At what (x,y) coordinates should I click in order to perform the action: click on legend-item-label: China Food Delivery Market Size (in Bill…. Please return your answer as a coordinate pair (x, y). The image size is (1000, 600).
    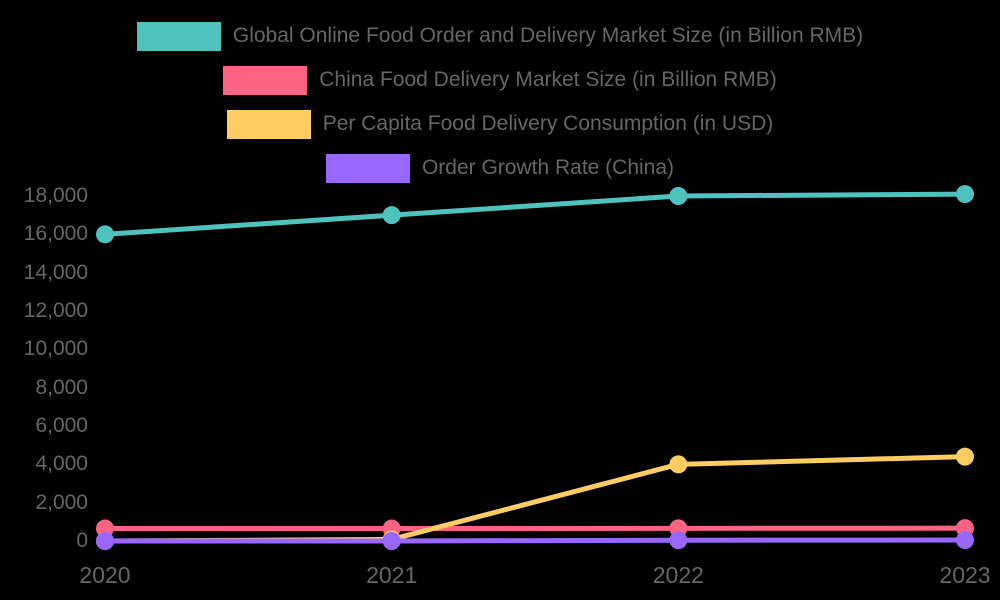
    Looking at the image, I should click on (548, 79).